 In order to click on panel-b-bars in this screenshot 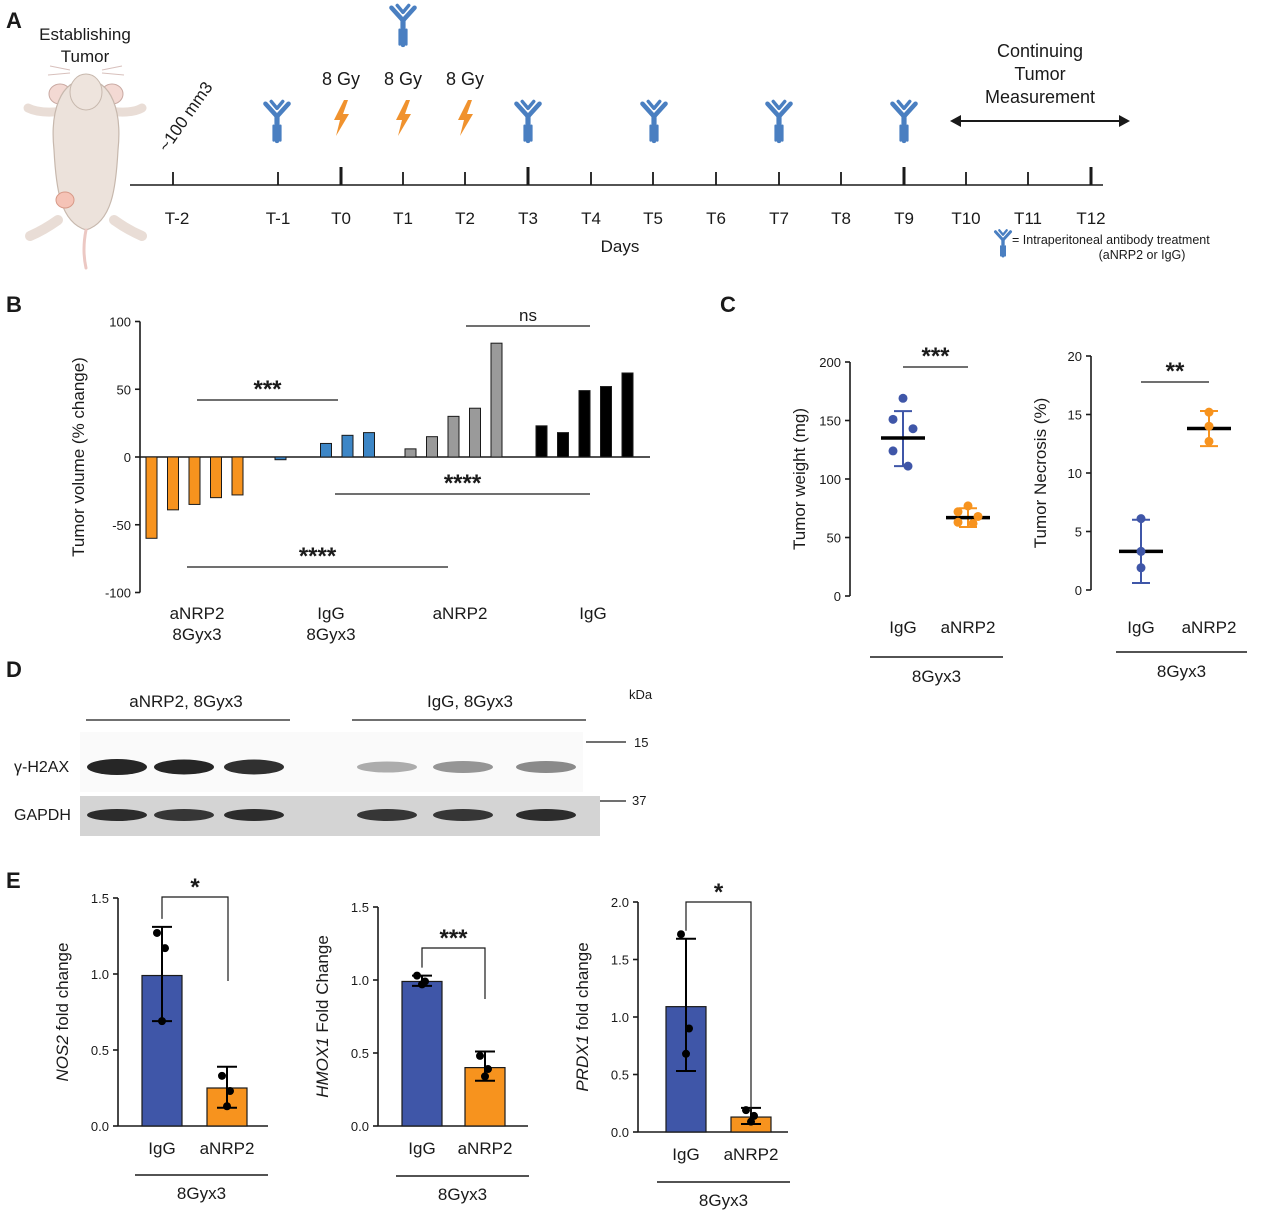, I will do `click(389, 440)`.